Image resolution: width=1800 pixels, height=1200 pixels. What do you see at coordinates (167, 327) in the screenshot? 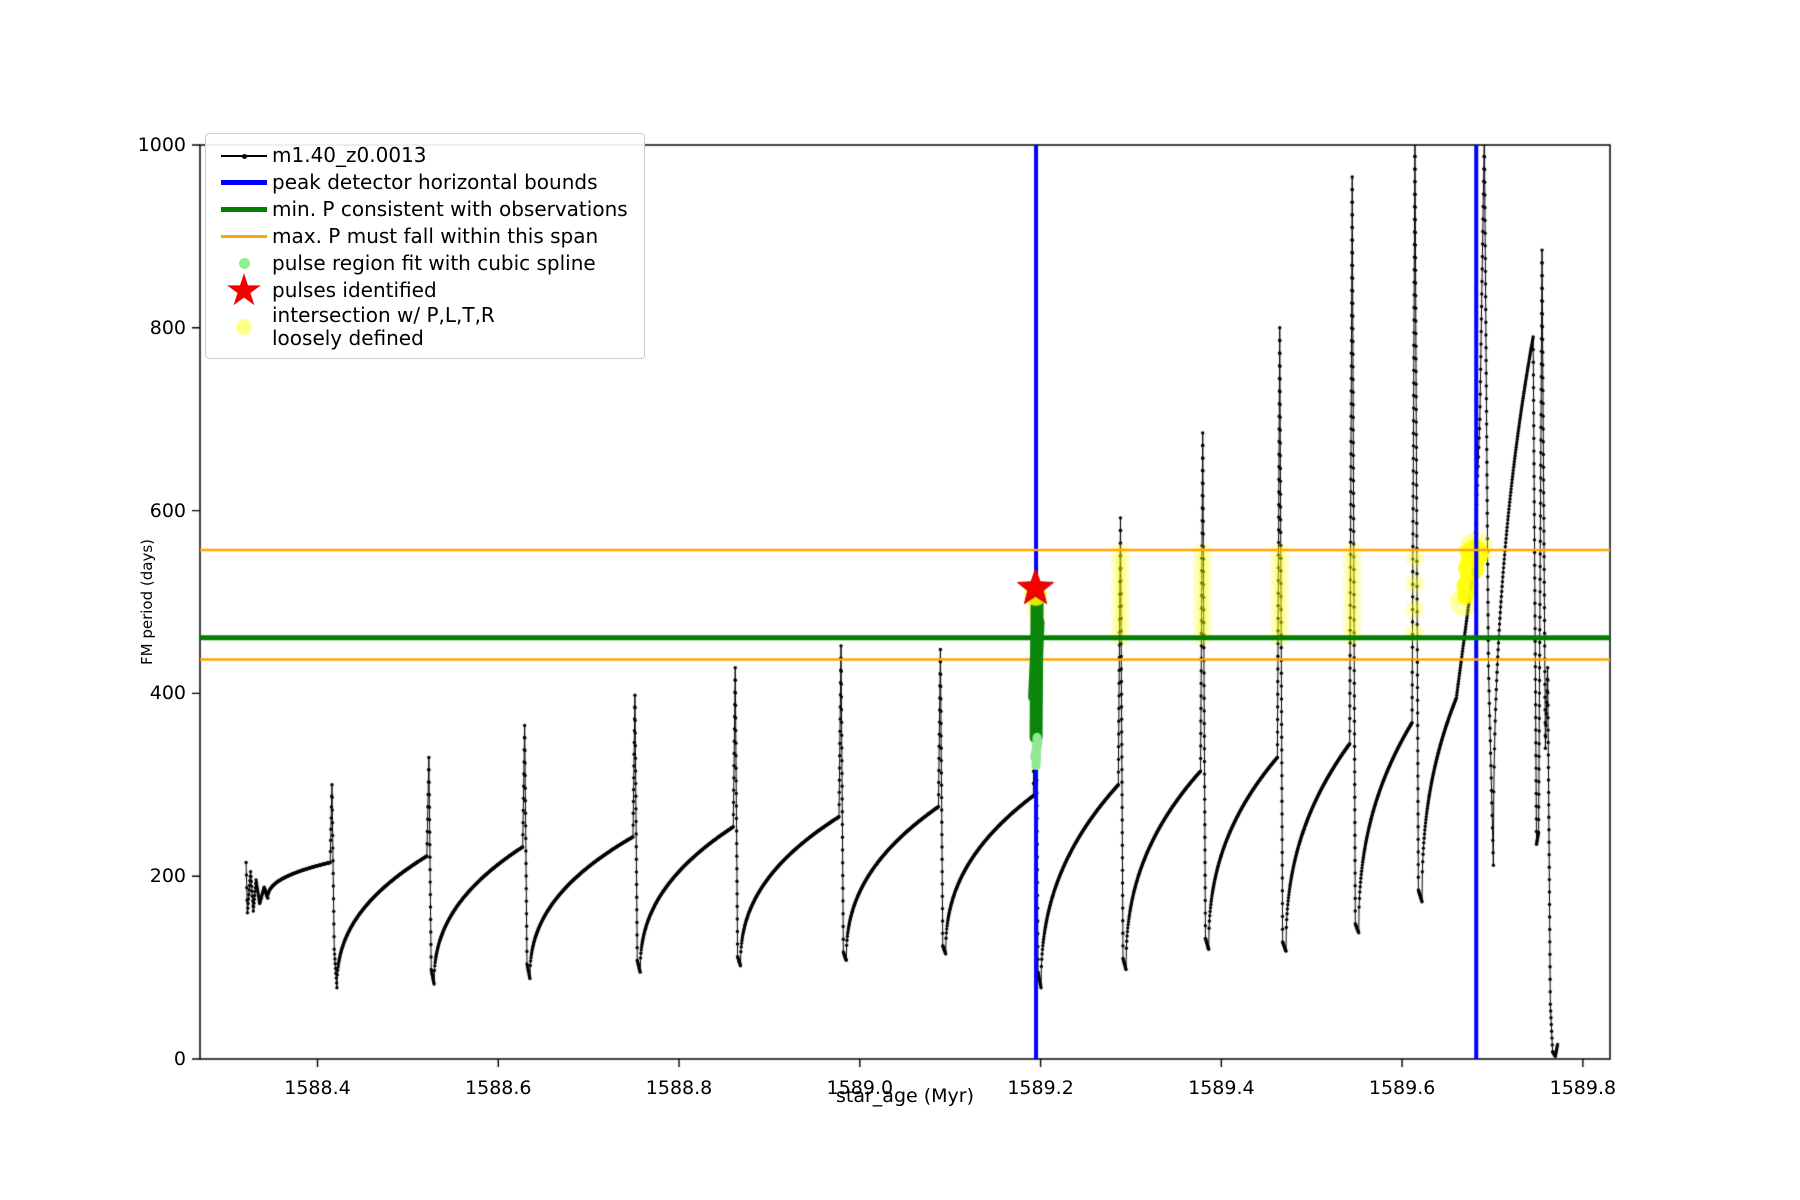
I see `y-tick-label: 800` at bounding box center [167, 327].